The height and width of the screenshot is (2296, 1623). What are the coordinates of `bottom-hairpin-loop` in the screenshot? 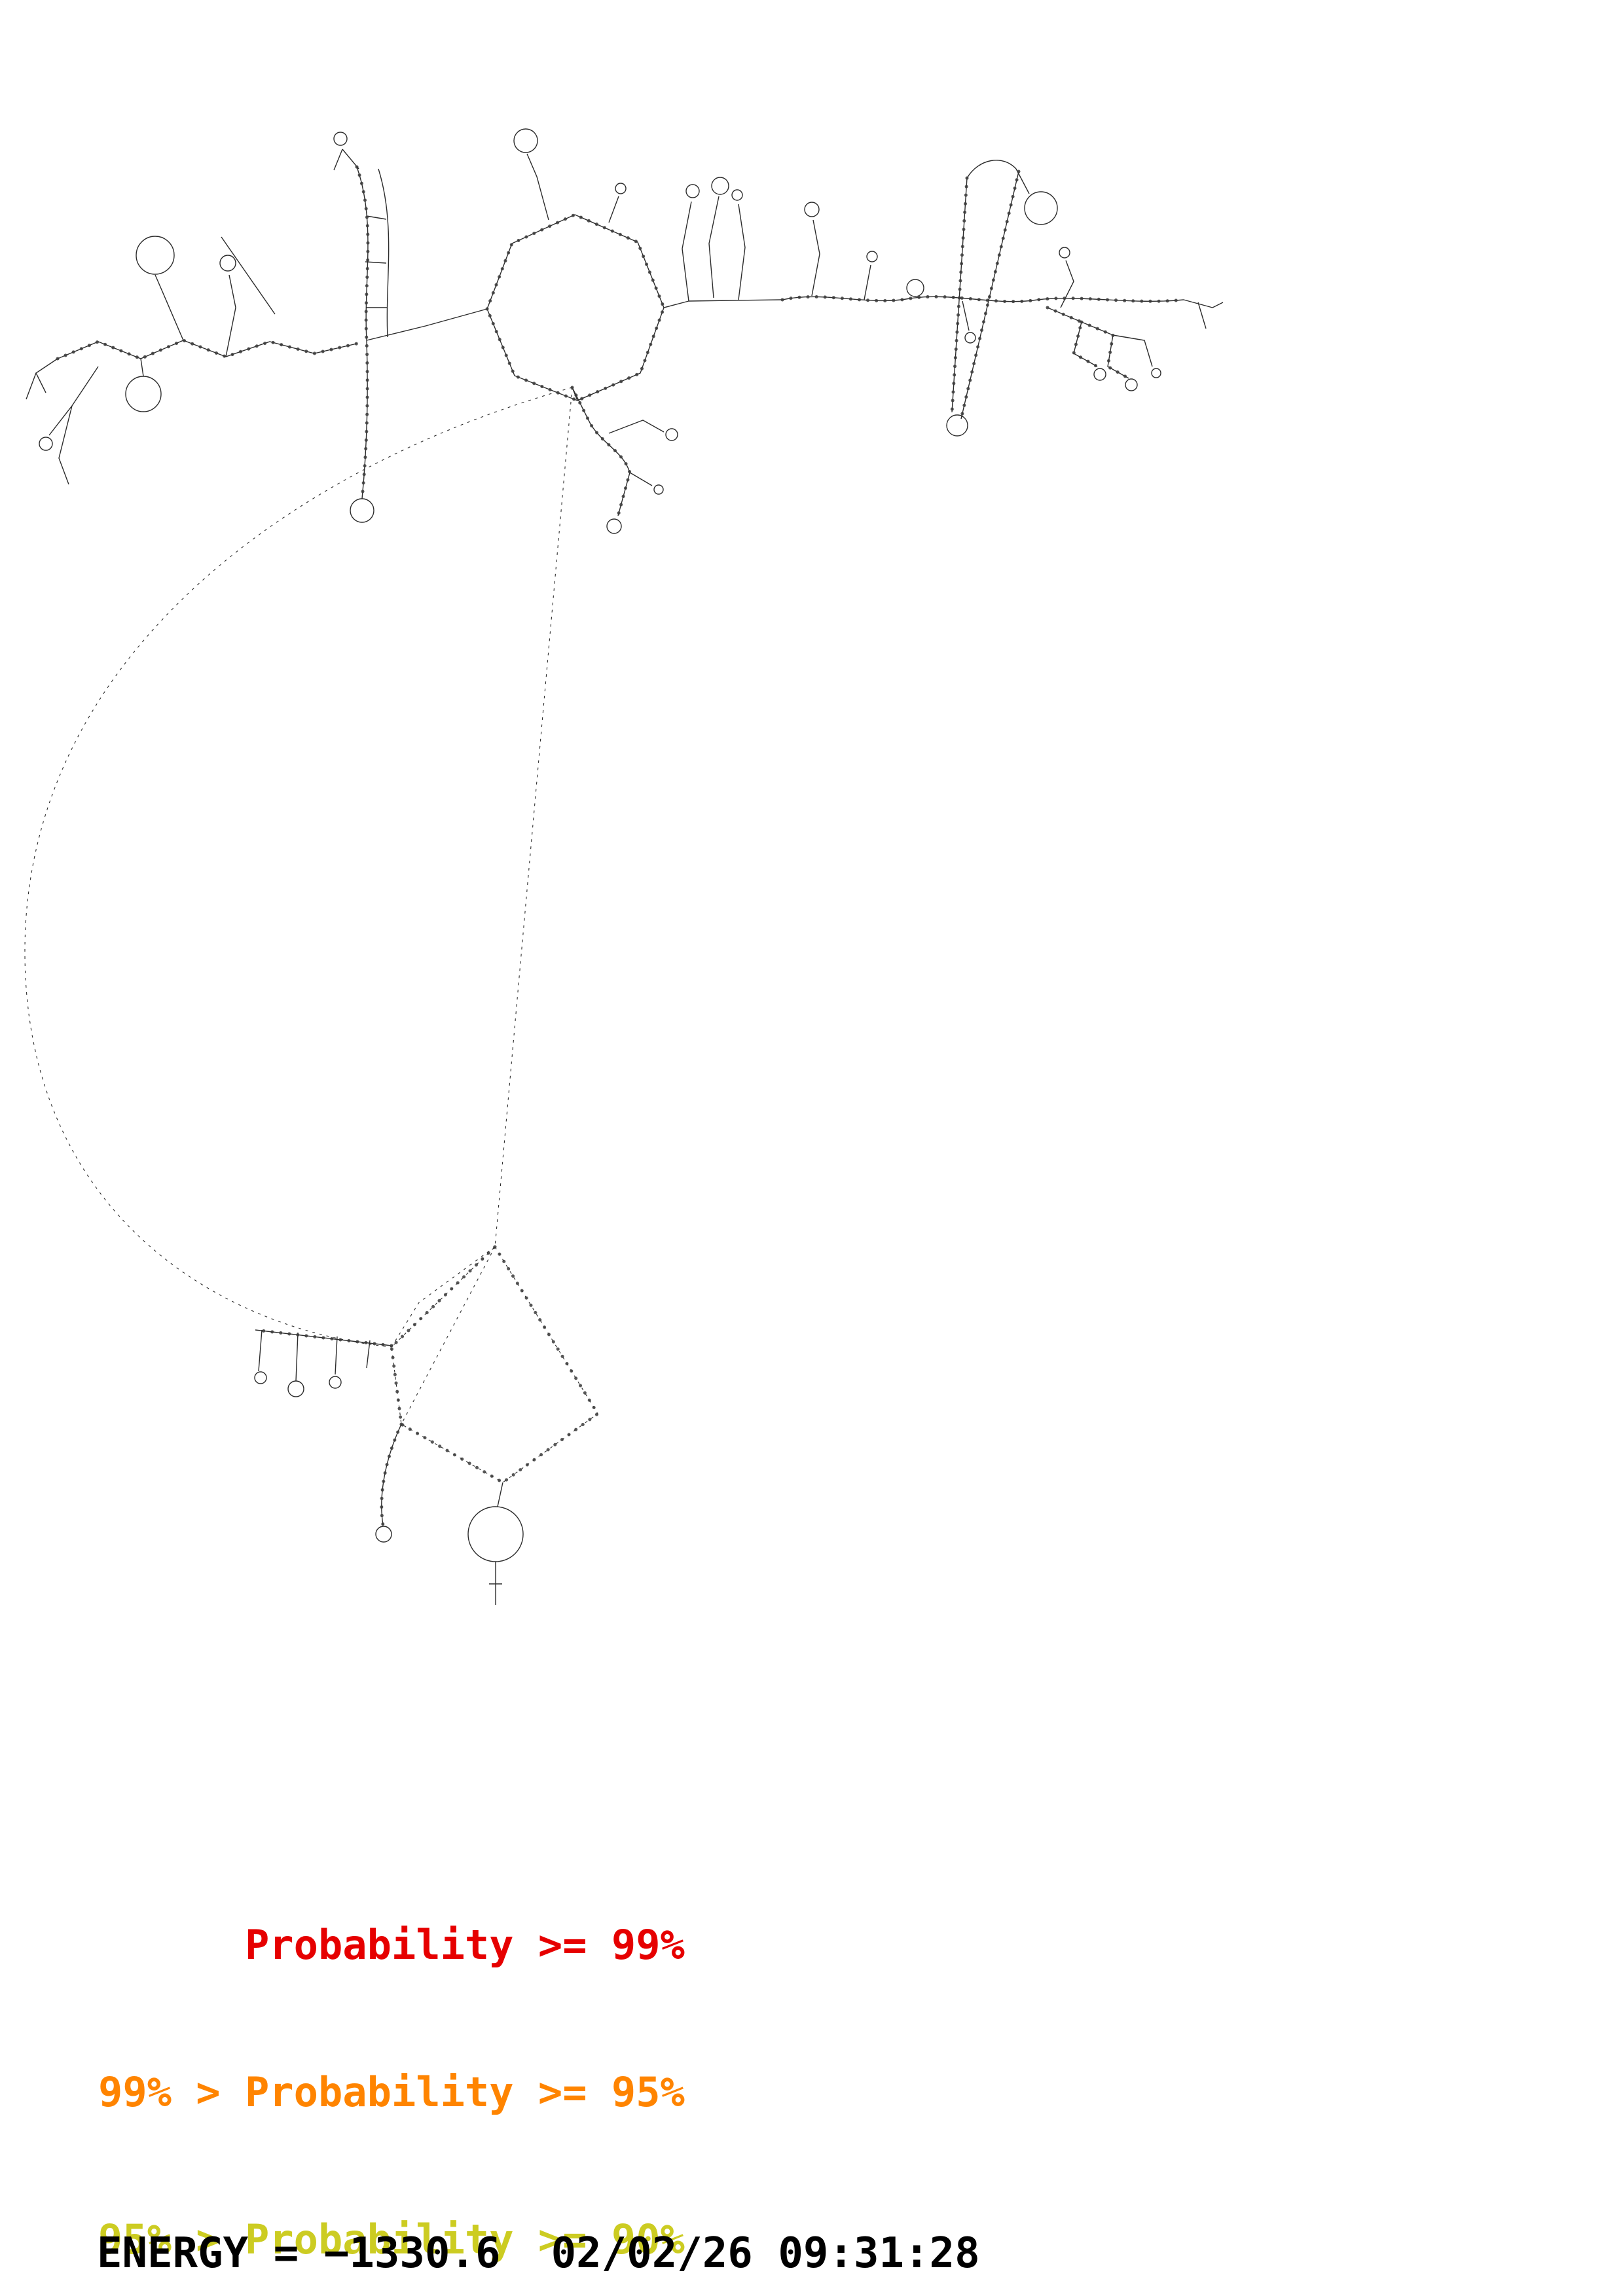 It's located at (495, 1534).